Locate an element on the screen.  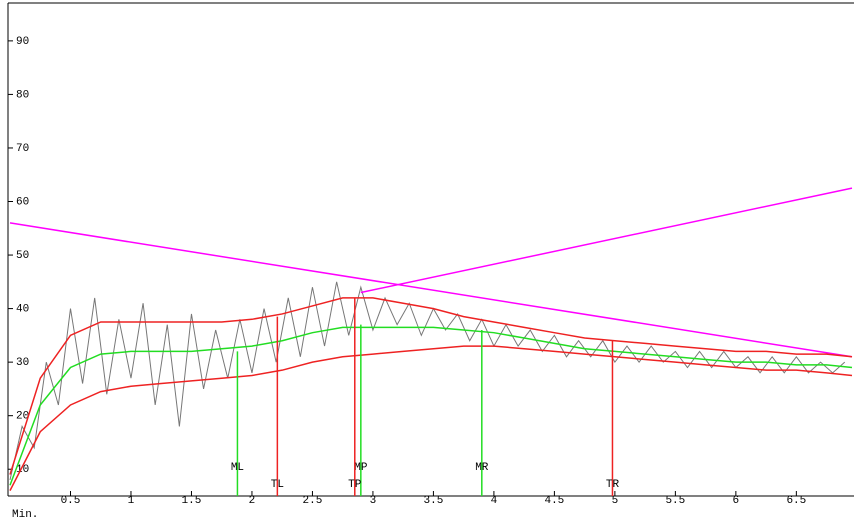
marker-label: ML is located at coordinates (237, 468).